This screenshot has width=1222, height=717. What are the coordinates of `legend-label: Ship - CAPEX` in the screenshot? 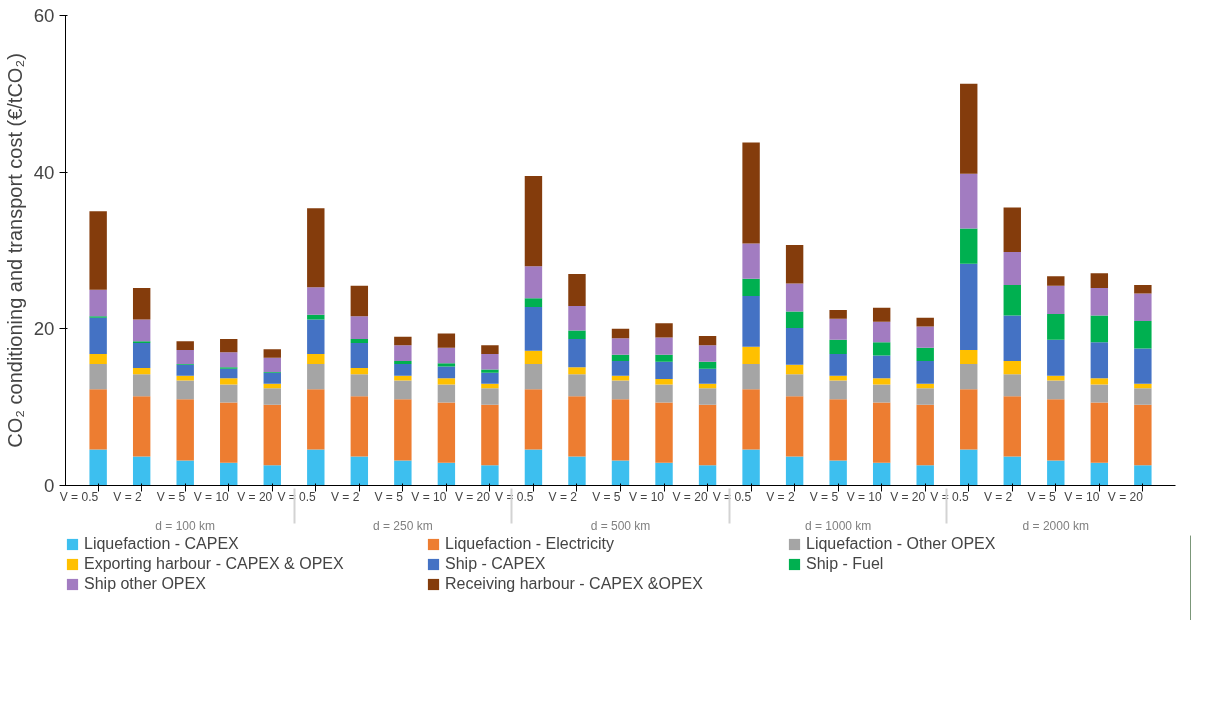 It's located at (496, 564).